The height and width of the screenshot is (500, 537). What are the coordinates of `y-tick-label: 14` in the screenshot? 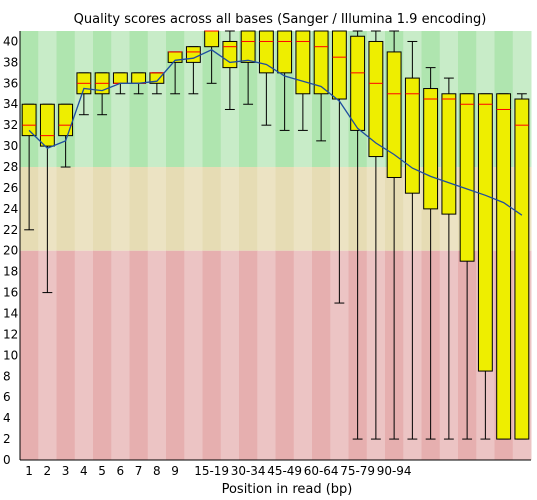 It's located at (10, 314).